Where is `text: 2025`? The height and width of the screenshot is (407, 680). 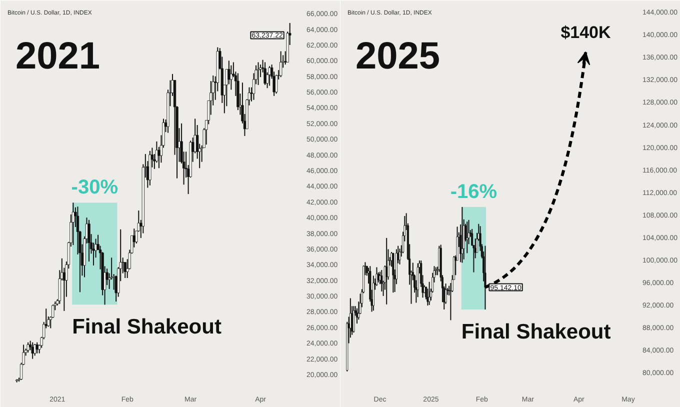 text: 2025 is located at coordinates (398, 57).